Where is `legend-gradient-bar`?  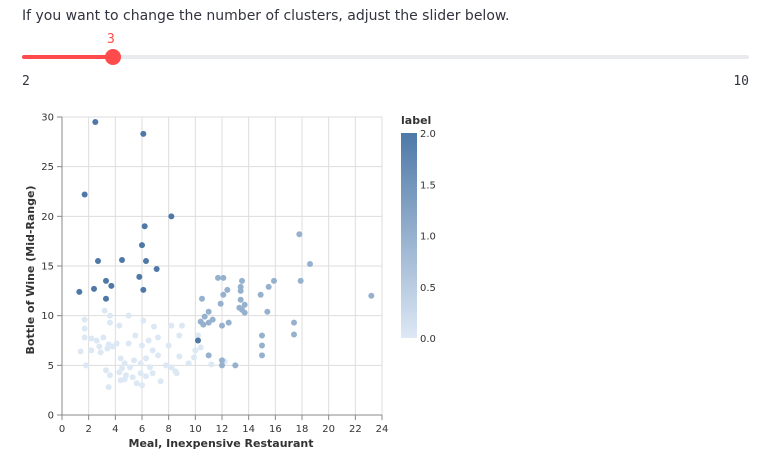
legend-gradient-bar is located at coordinates (409, 235).